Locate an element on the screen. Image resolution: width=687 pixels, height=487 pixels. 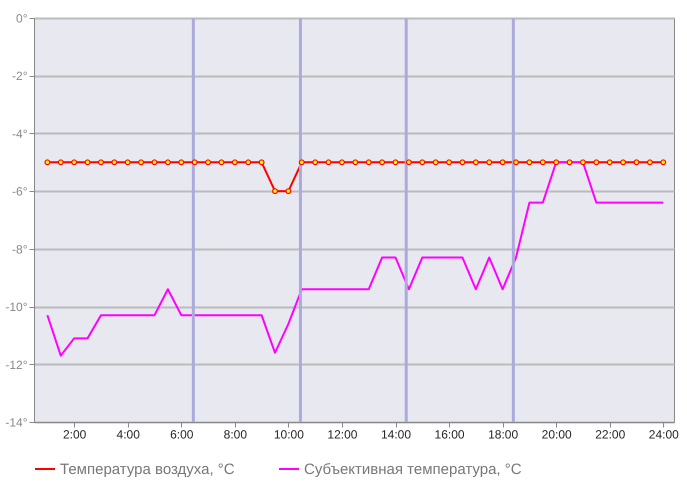
x-tick-label: 2:00 is located at coordinates (74, 435).